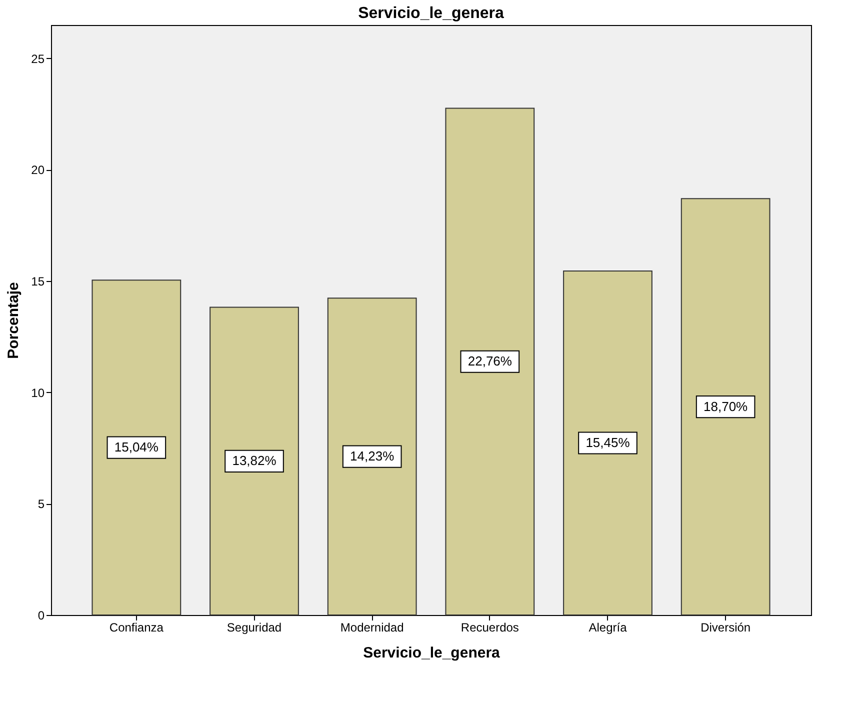 This screenshot has height=705, width=856. What do you see at coordinates (38, 281) in the screenshot?
I see `y-tick-label: 15` at bounding box center [38, 281].